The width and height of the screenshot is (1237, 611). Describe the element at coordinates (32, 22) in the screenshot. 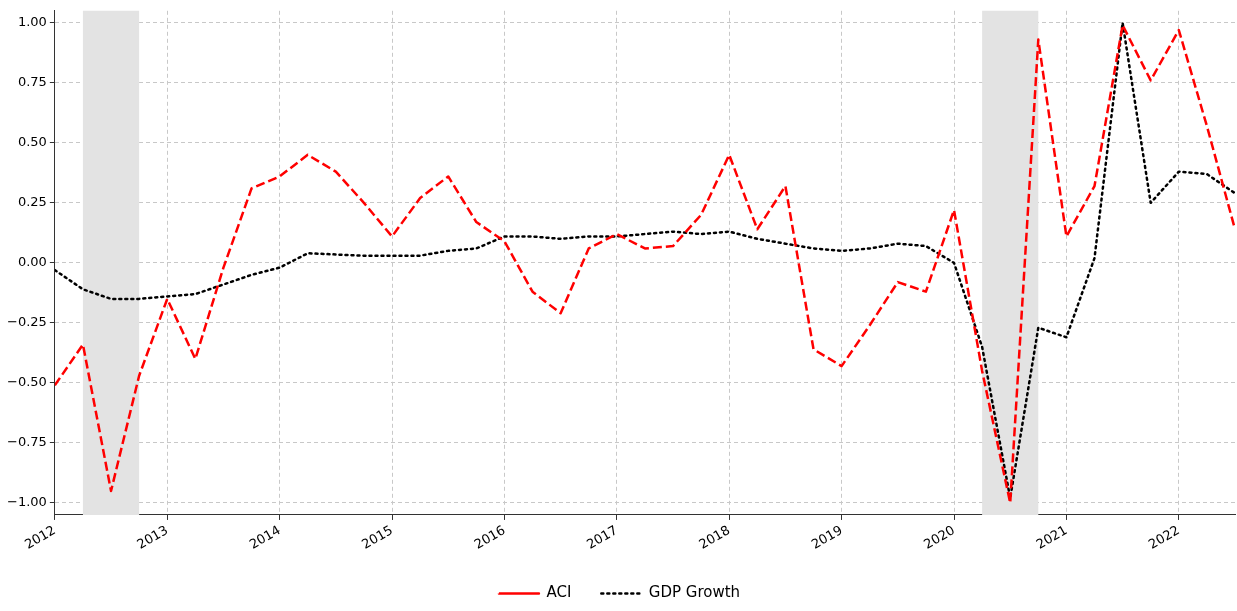

I see `y-tick-label: 1.00` at that location.